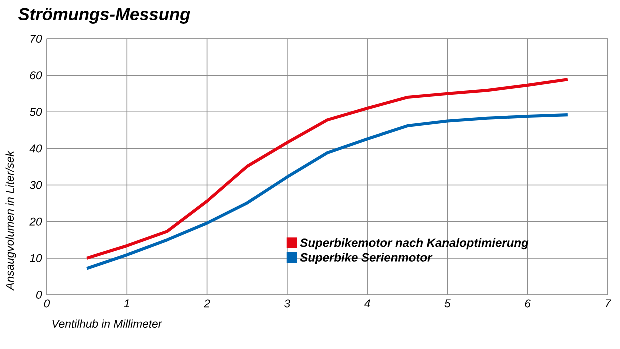 The height and width of the screenshot is (349, 620). I want to click on x-tick-label: 7, so click(609, 304).